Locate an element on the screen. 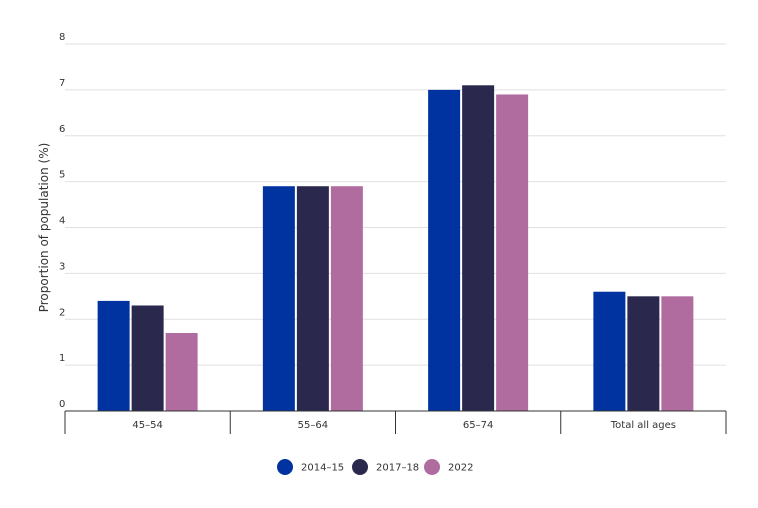  x-axis: 45–54 55–64 65–74 Total all ages is located at coordinates (395, 422).